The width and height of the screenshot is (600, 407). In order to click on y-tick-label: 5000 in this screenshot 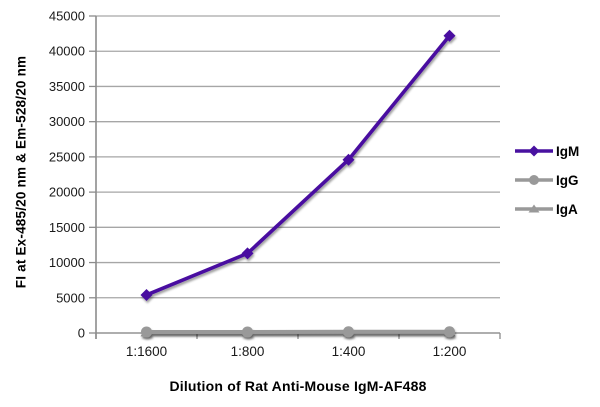, I will do `click(70, 297)`.